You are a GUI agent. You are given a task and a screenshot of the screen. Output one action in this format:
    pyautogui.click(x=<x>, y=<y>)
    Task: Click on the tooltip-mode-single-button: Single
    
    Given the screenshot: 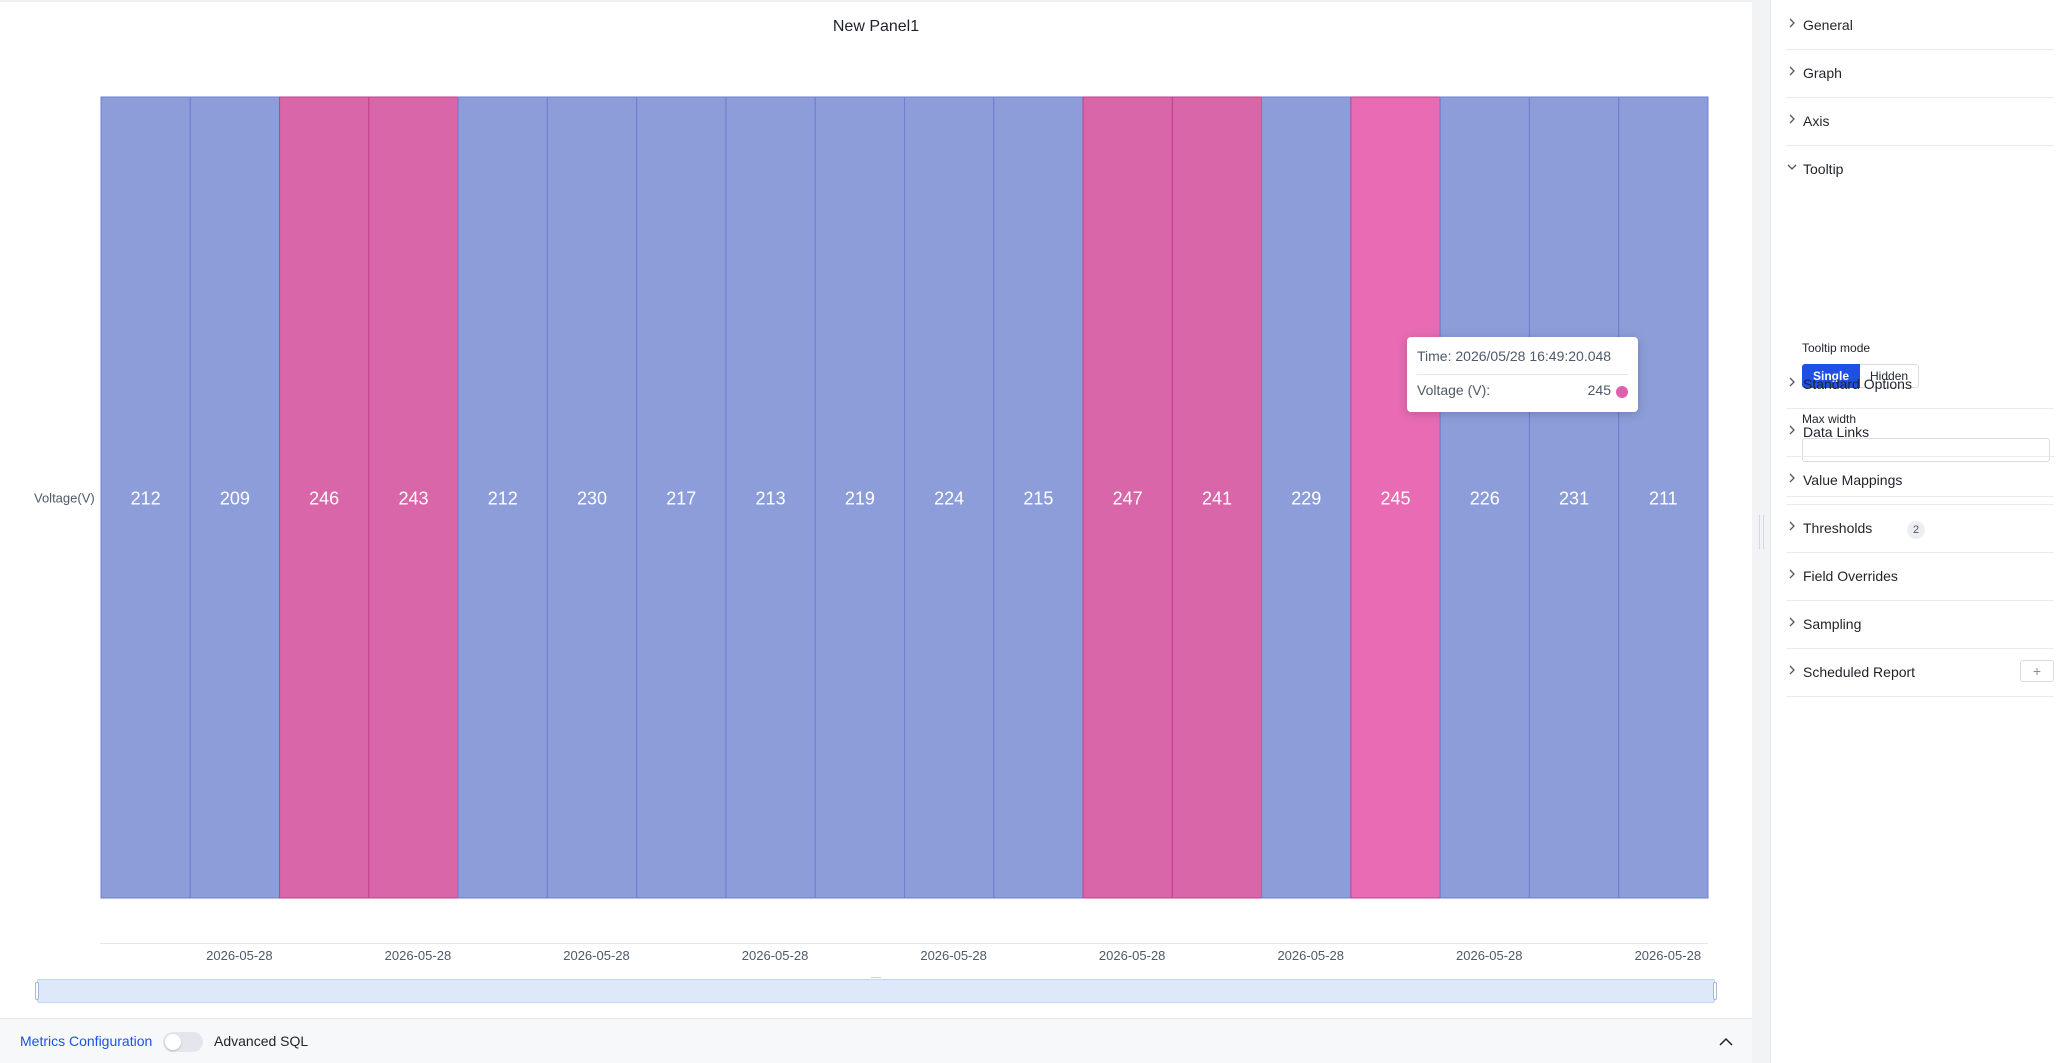 What is the action you would take?
    pyautogui.click(x=1831, y=376)
    